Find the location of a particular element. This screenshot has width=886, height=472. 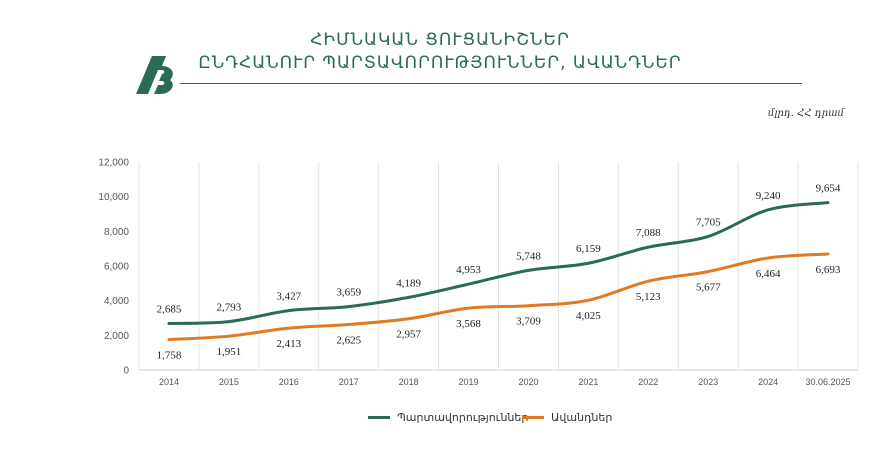

series-deposits-data-label: 6,693 is located at coordinates (828, 270).